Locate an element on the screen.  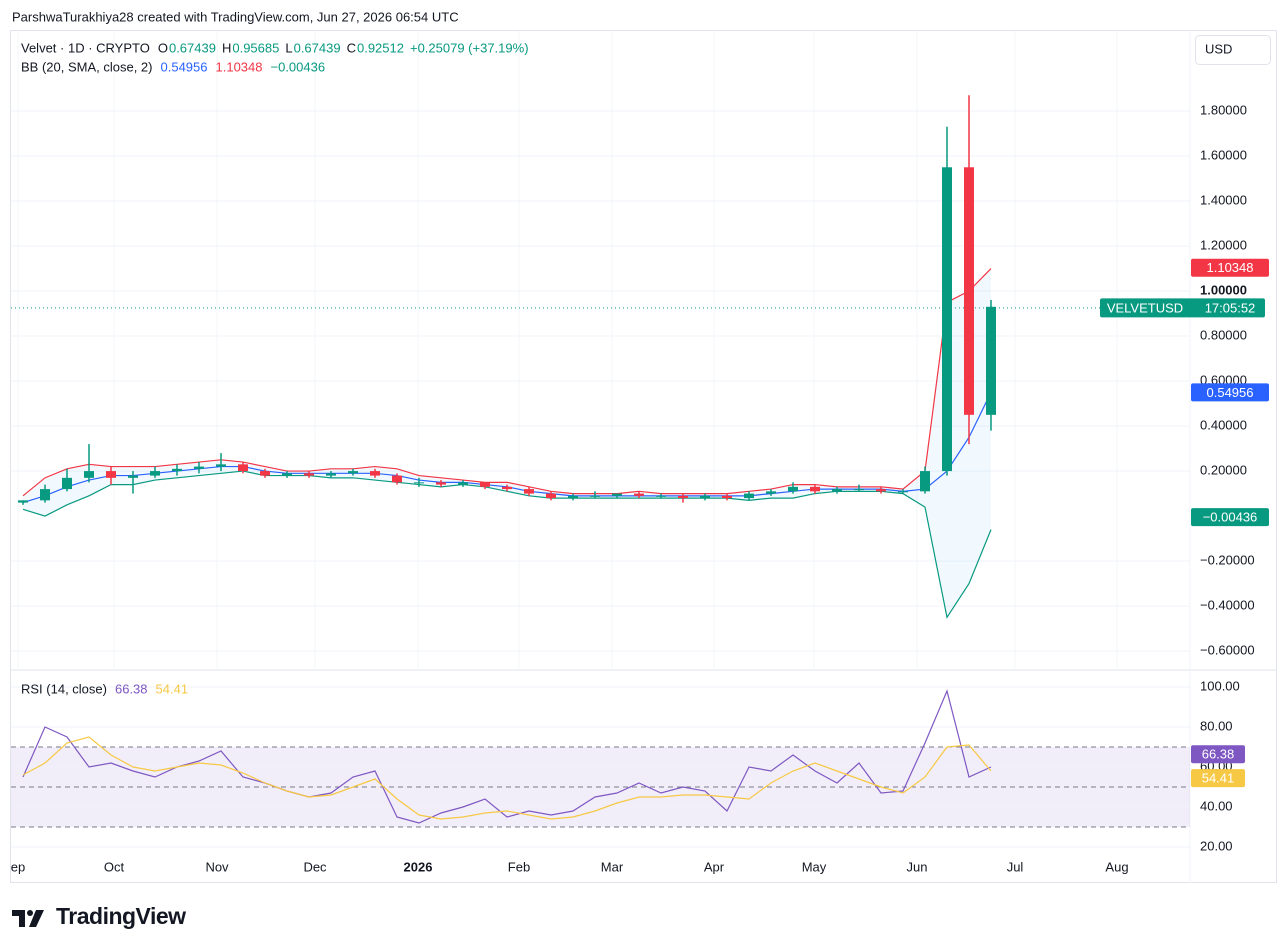
symbol-badge is located at coordinates (1182, 308).